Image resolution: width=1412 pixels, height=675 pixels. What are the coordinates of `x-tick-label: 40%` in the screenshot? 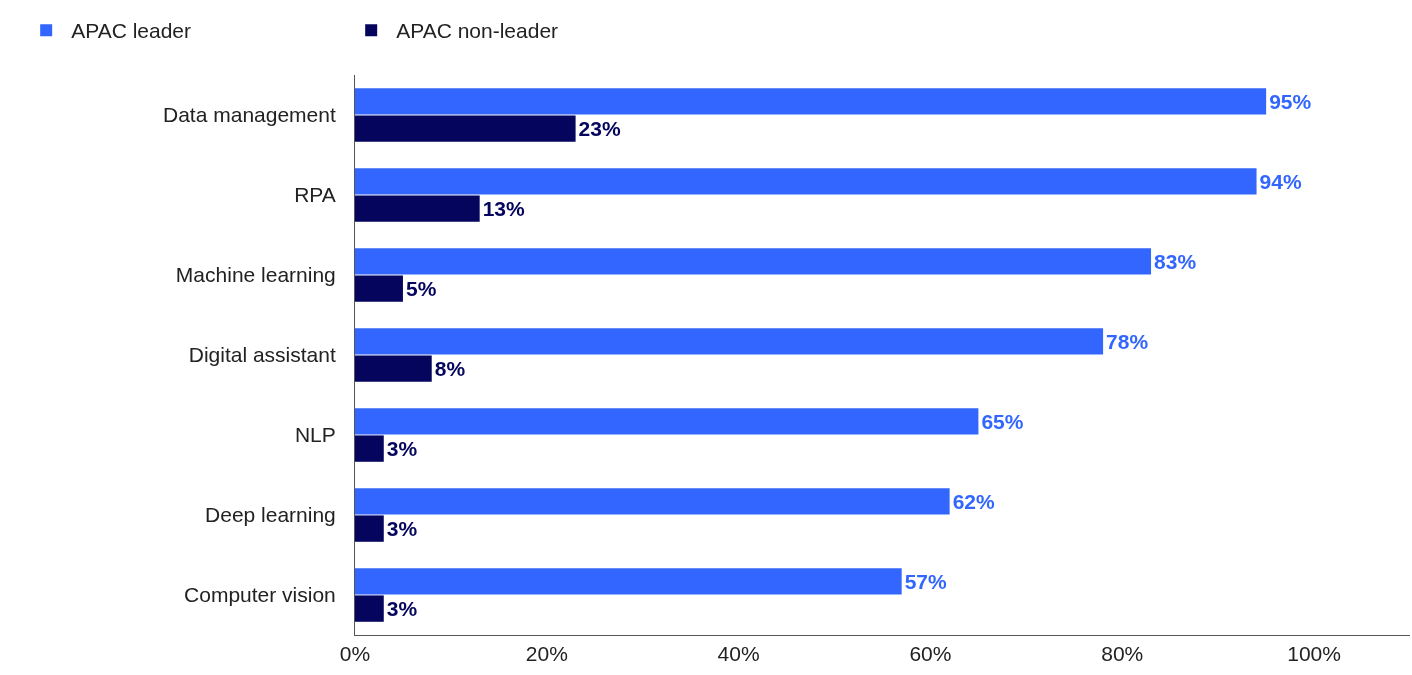 It's located at (738, 654).